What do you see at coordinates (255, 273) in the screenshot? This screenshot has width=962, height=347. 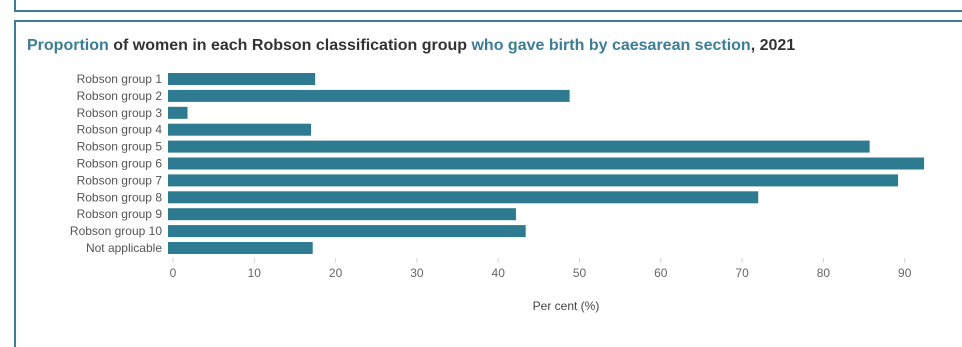 I see `x-tick-label-10: 10` at bounding box center [255, 273].